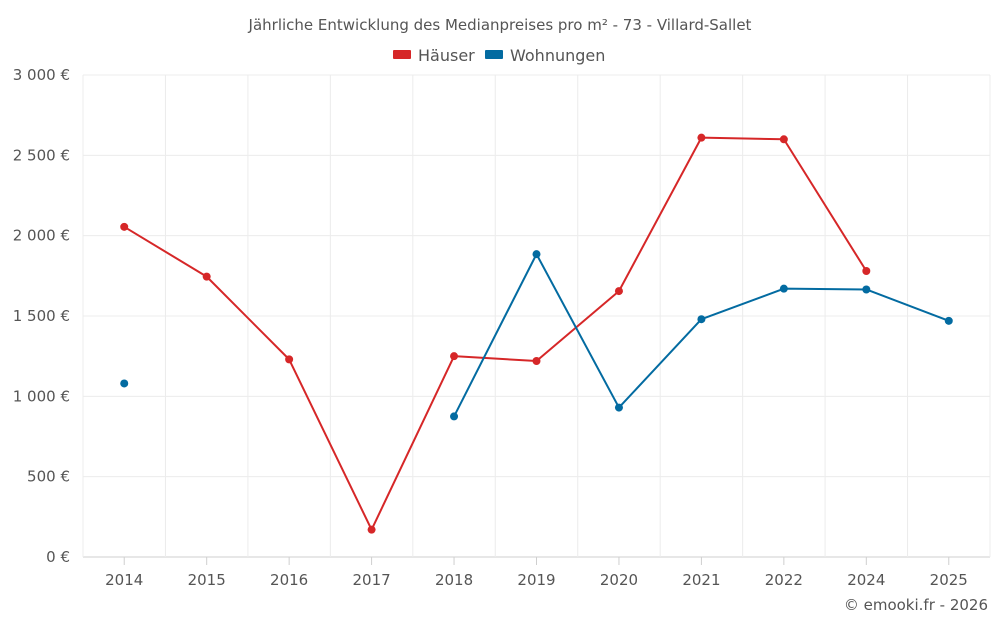 The width and height of the screenshot is (1000, 625). I want to click on x-tick-label: 2020, so click(619, 580).